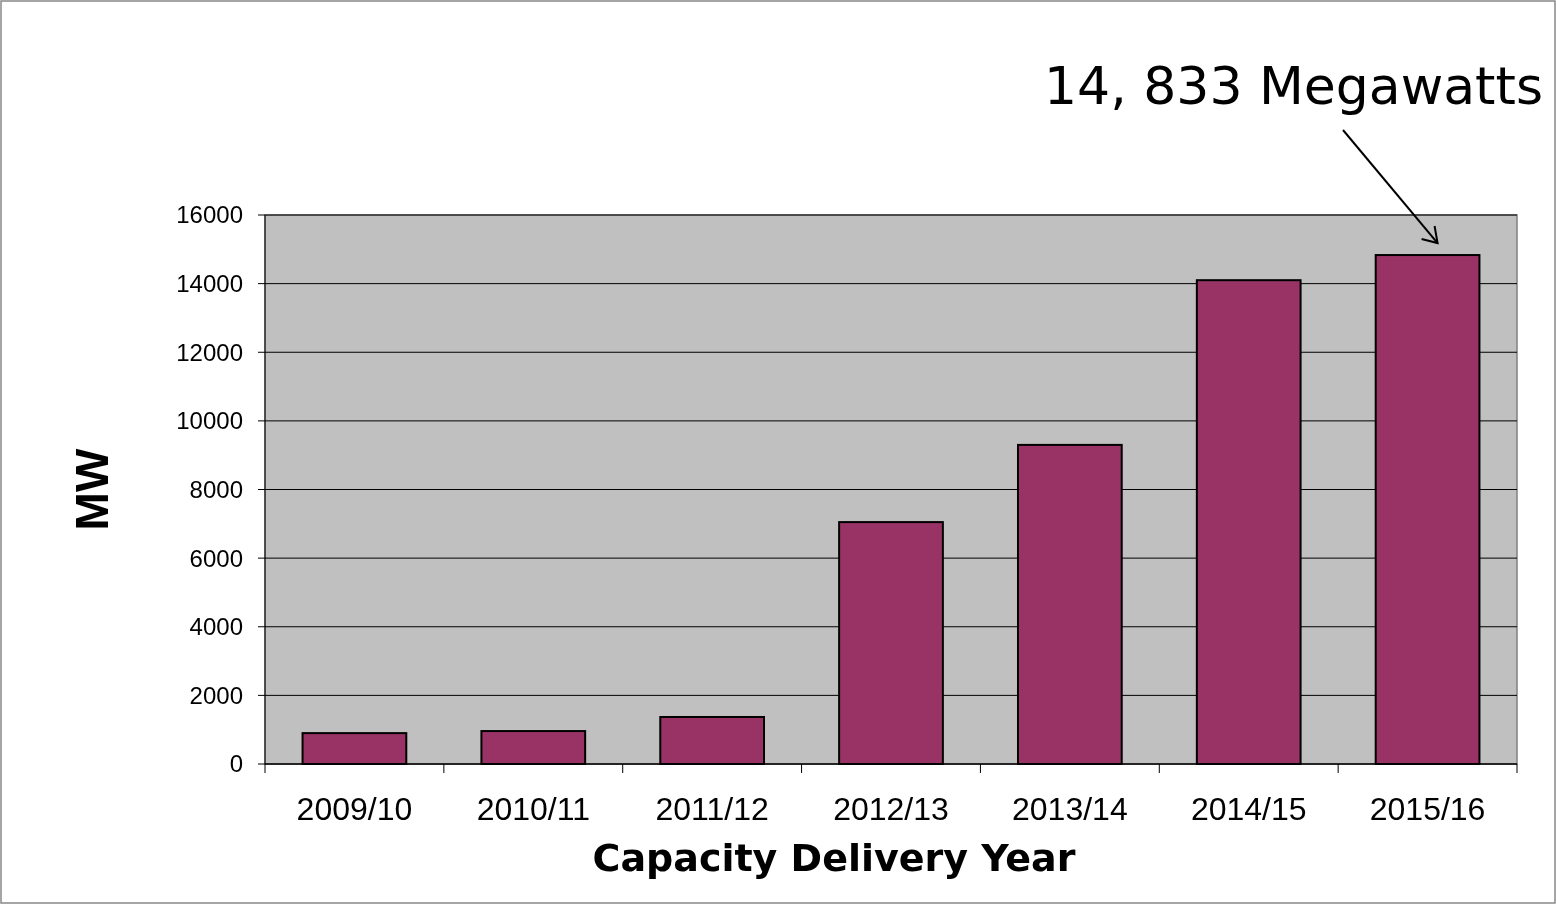 The height and width of the screenshot is (904, 1556). What do you see at coordinates (1427, 809) in the screenshot?
I see `x-tick-label: 2015/16` at bounding box center [1427, 809].